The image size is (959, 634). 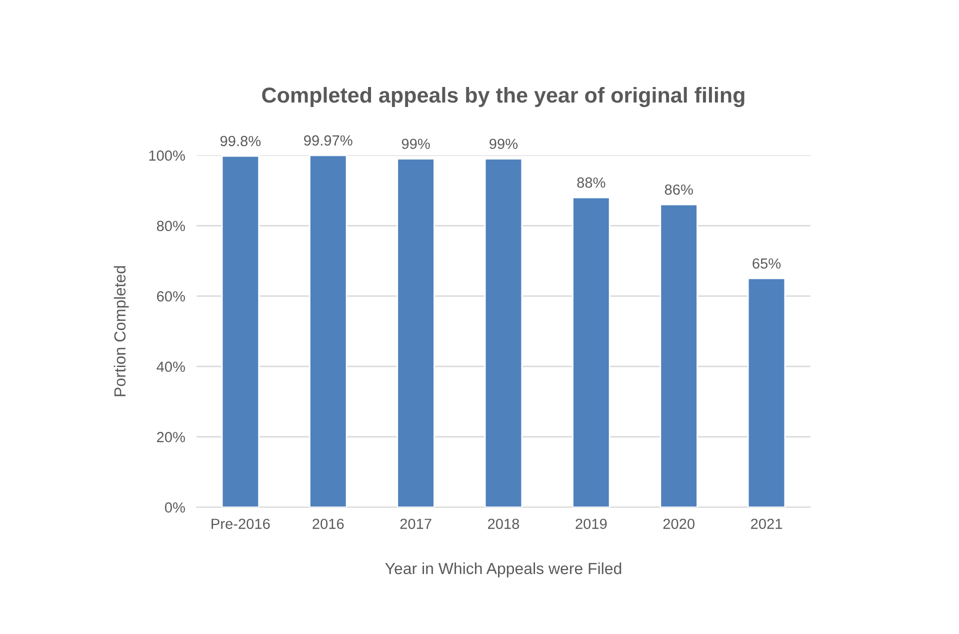 I want to click on y-tick-label: 80%, so click(x=170, y=226).